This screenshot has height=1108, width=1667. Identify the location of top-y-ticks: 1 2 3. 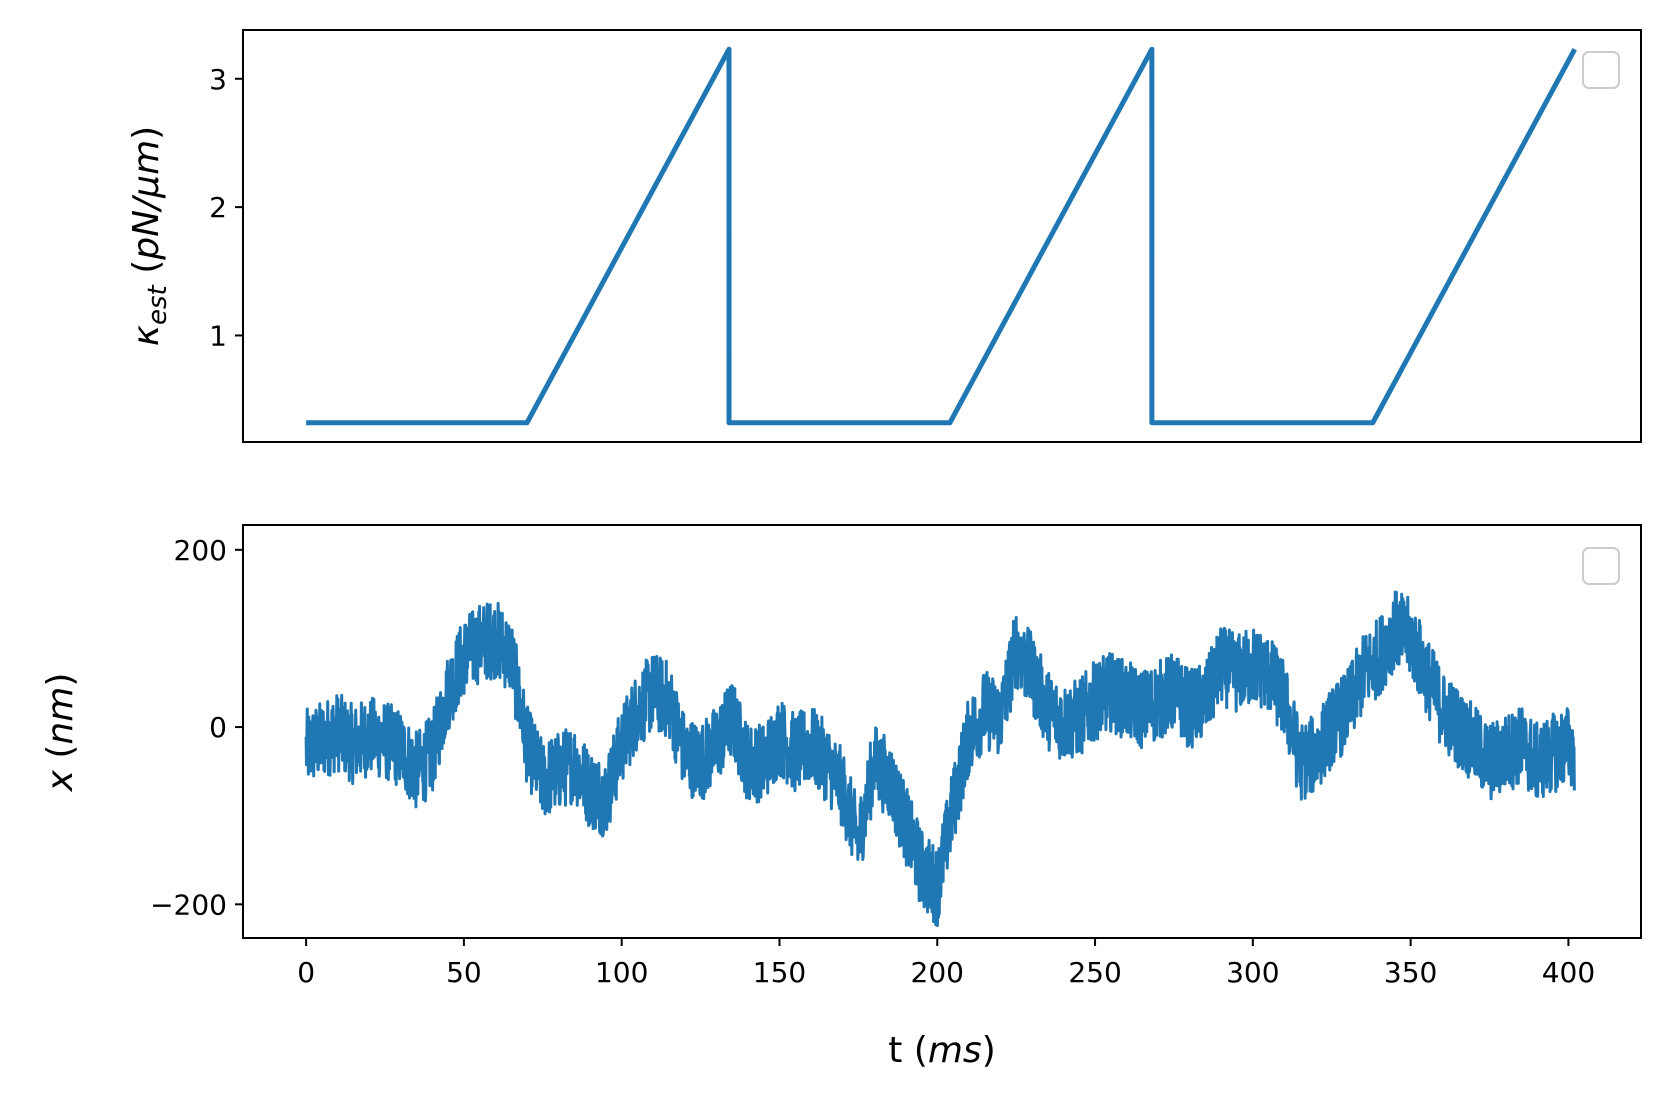
(226, 207).